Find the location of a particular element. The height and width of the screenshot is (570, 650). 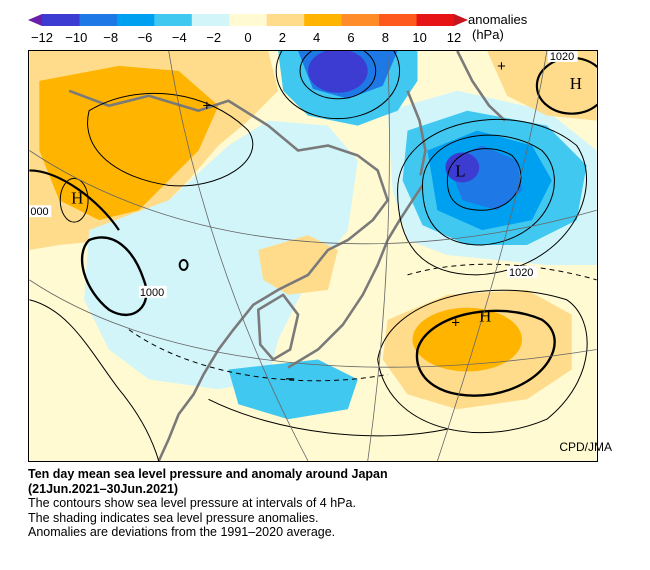

isobar-high-se-outer is located at coordinates (482, 361).